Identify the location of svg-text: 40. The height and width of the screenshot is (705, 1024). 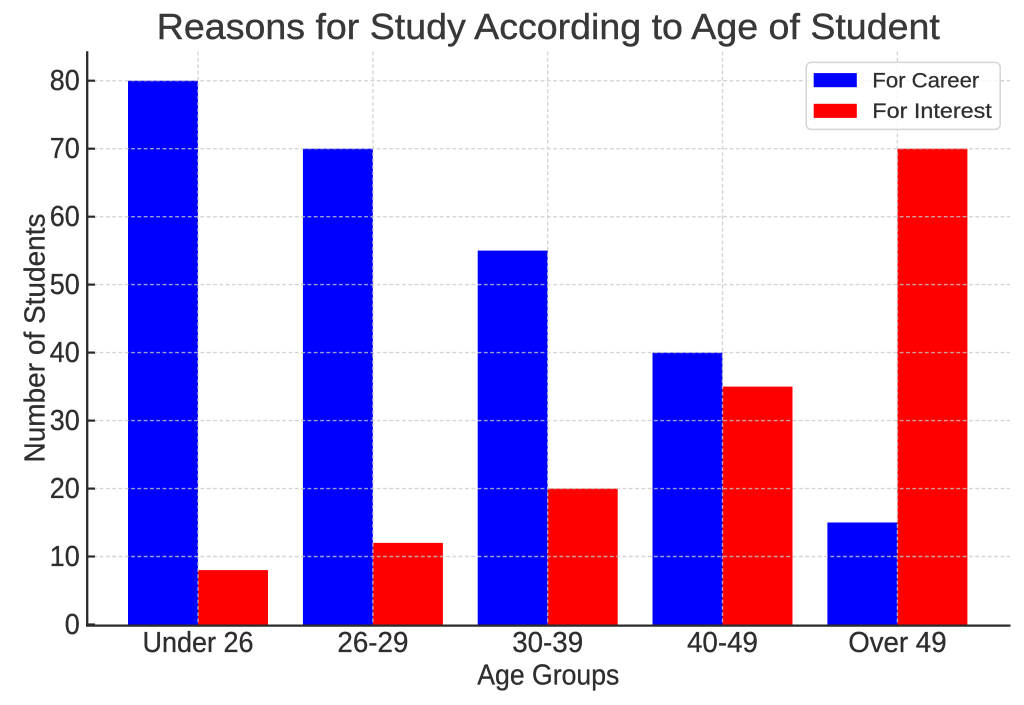
(65, 353).